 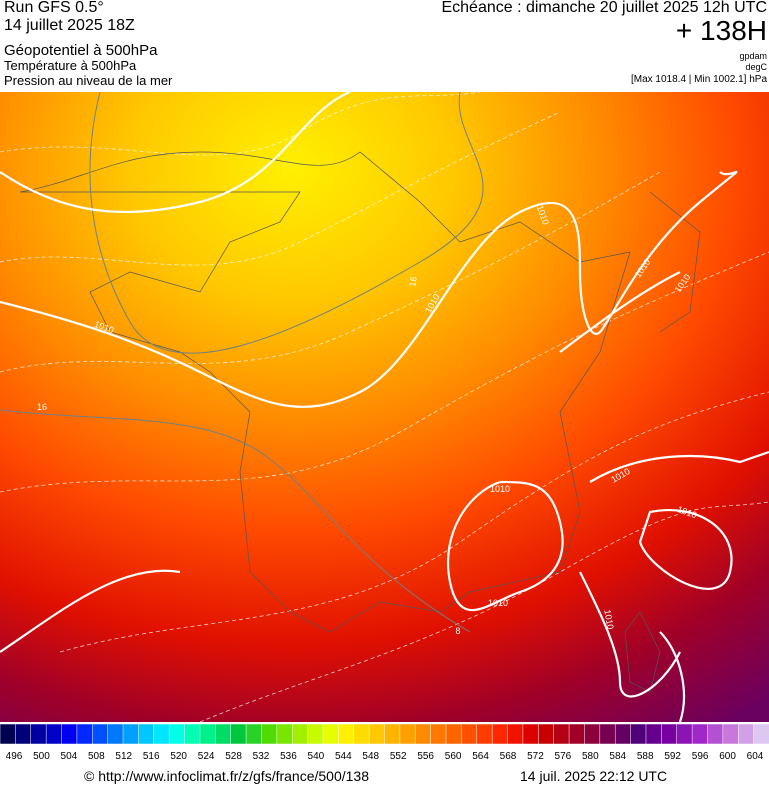 What do you see at coordinates (753, 56) in the screenshot?
I see `unit: gpdam` at bounding box center [753, 56].